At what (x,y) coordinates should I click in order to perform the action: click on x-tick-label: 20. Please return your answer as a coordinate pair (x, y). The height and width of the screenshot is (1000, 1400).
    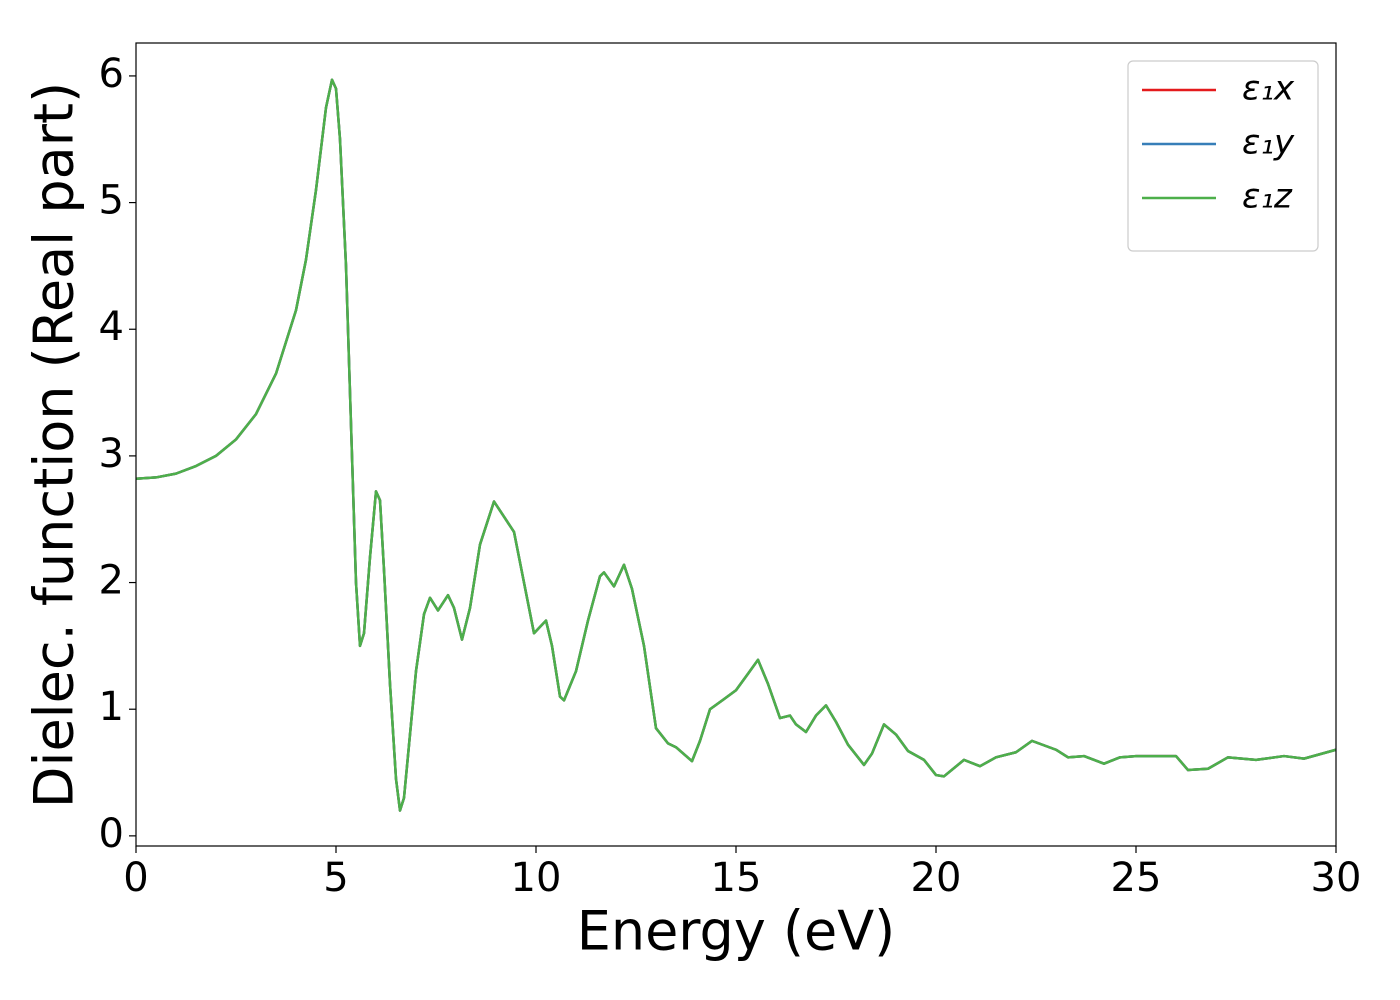
    Looking at the image, I should click on (936, 878).